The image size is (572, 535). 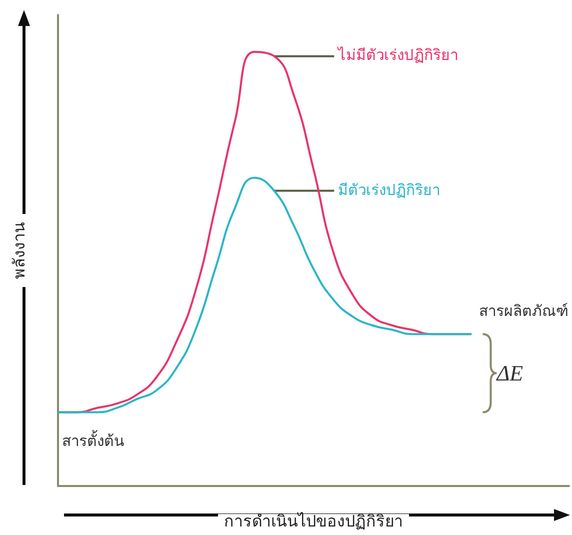 I want to click on y-axis-title: พลังงาน, so click(x=20, y=250).